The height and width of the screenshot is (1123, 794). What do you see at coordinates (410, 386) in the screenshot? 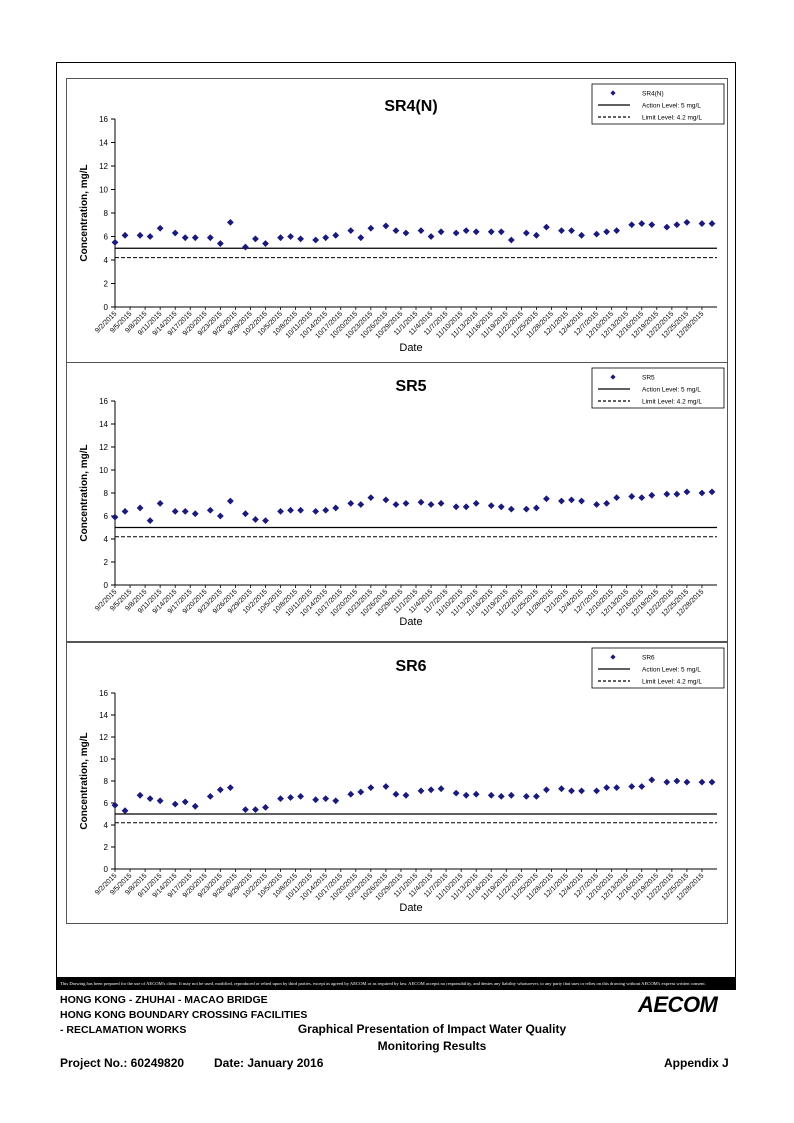
I see `chart-title: SR5` at bounding box center [410, 386].